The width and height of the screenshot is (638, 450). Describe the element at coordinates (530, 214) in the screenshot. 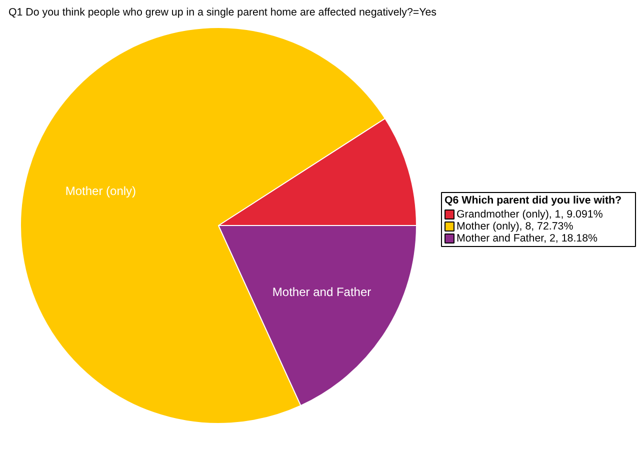

I see `legend-label: Grandmother (only), 1, 9.091%` at that location.